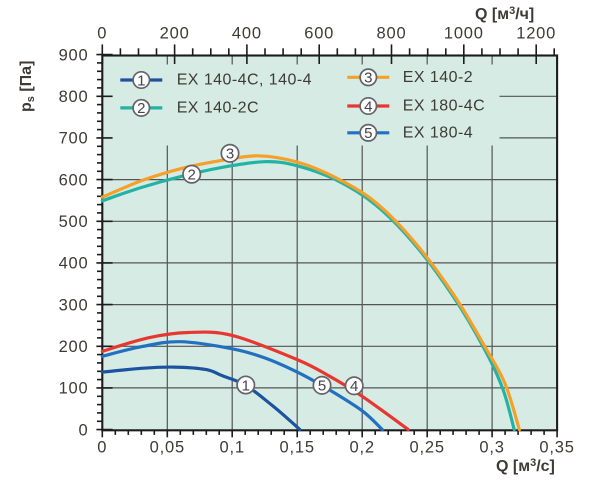  Describe the element at coordinates (504, 14) in the screenshot. I see `svg-text: Q [м3/ч]` at that location.